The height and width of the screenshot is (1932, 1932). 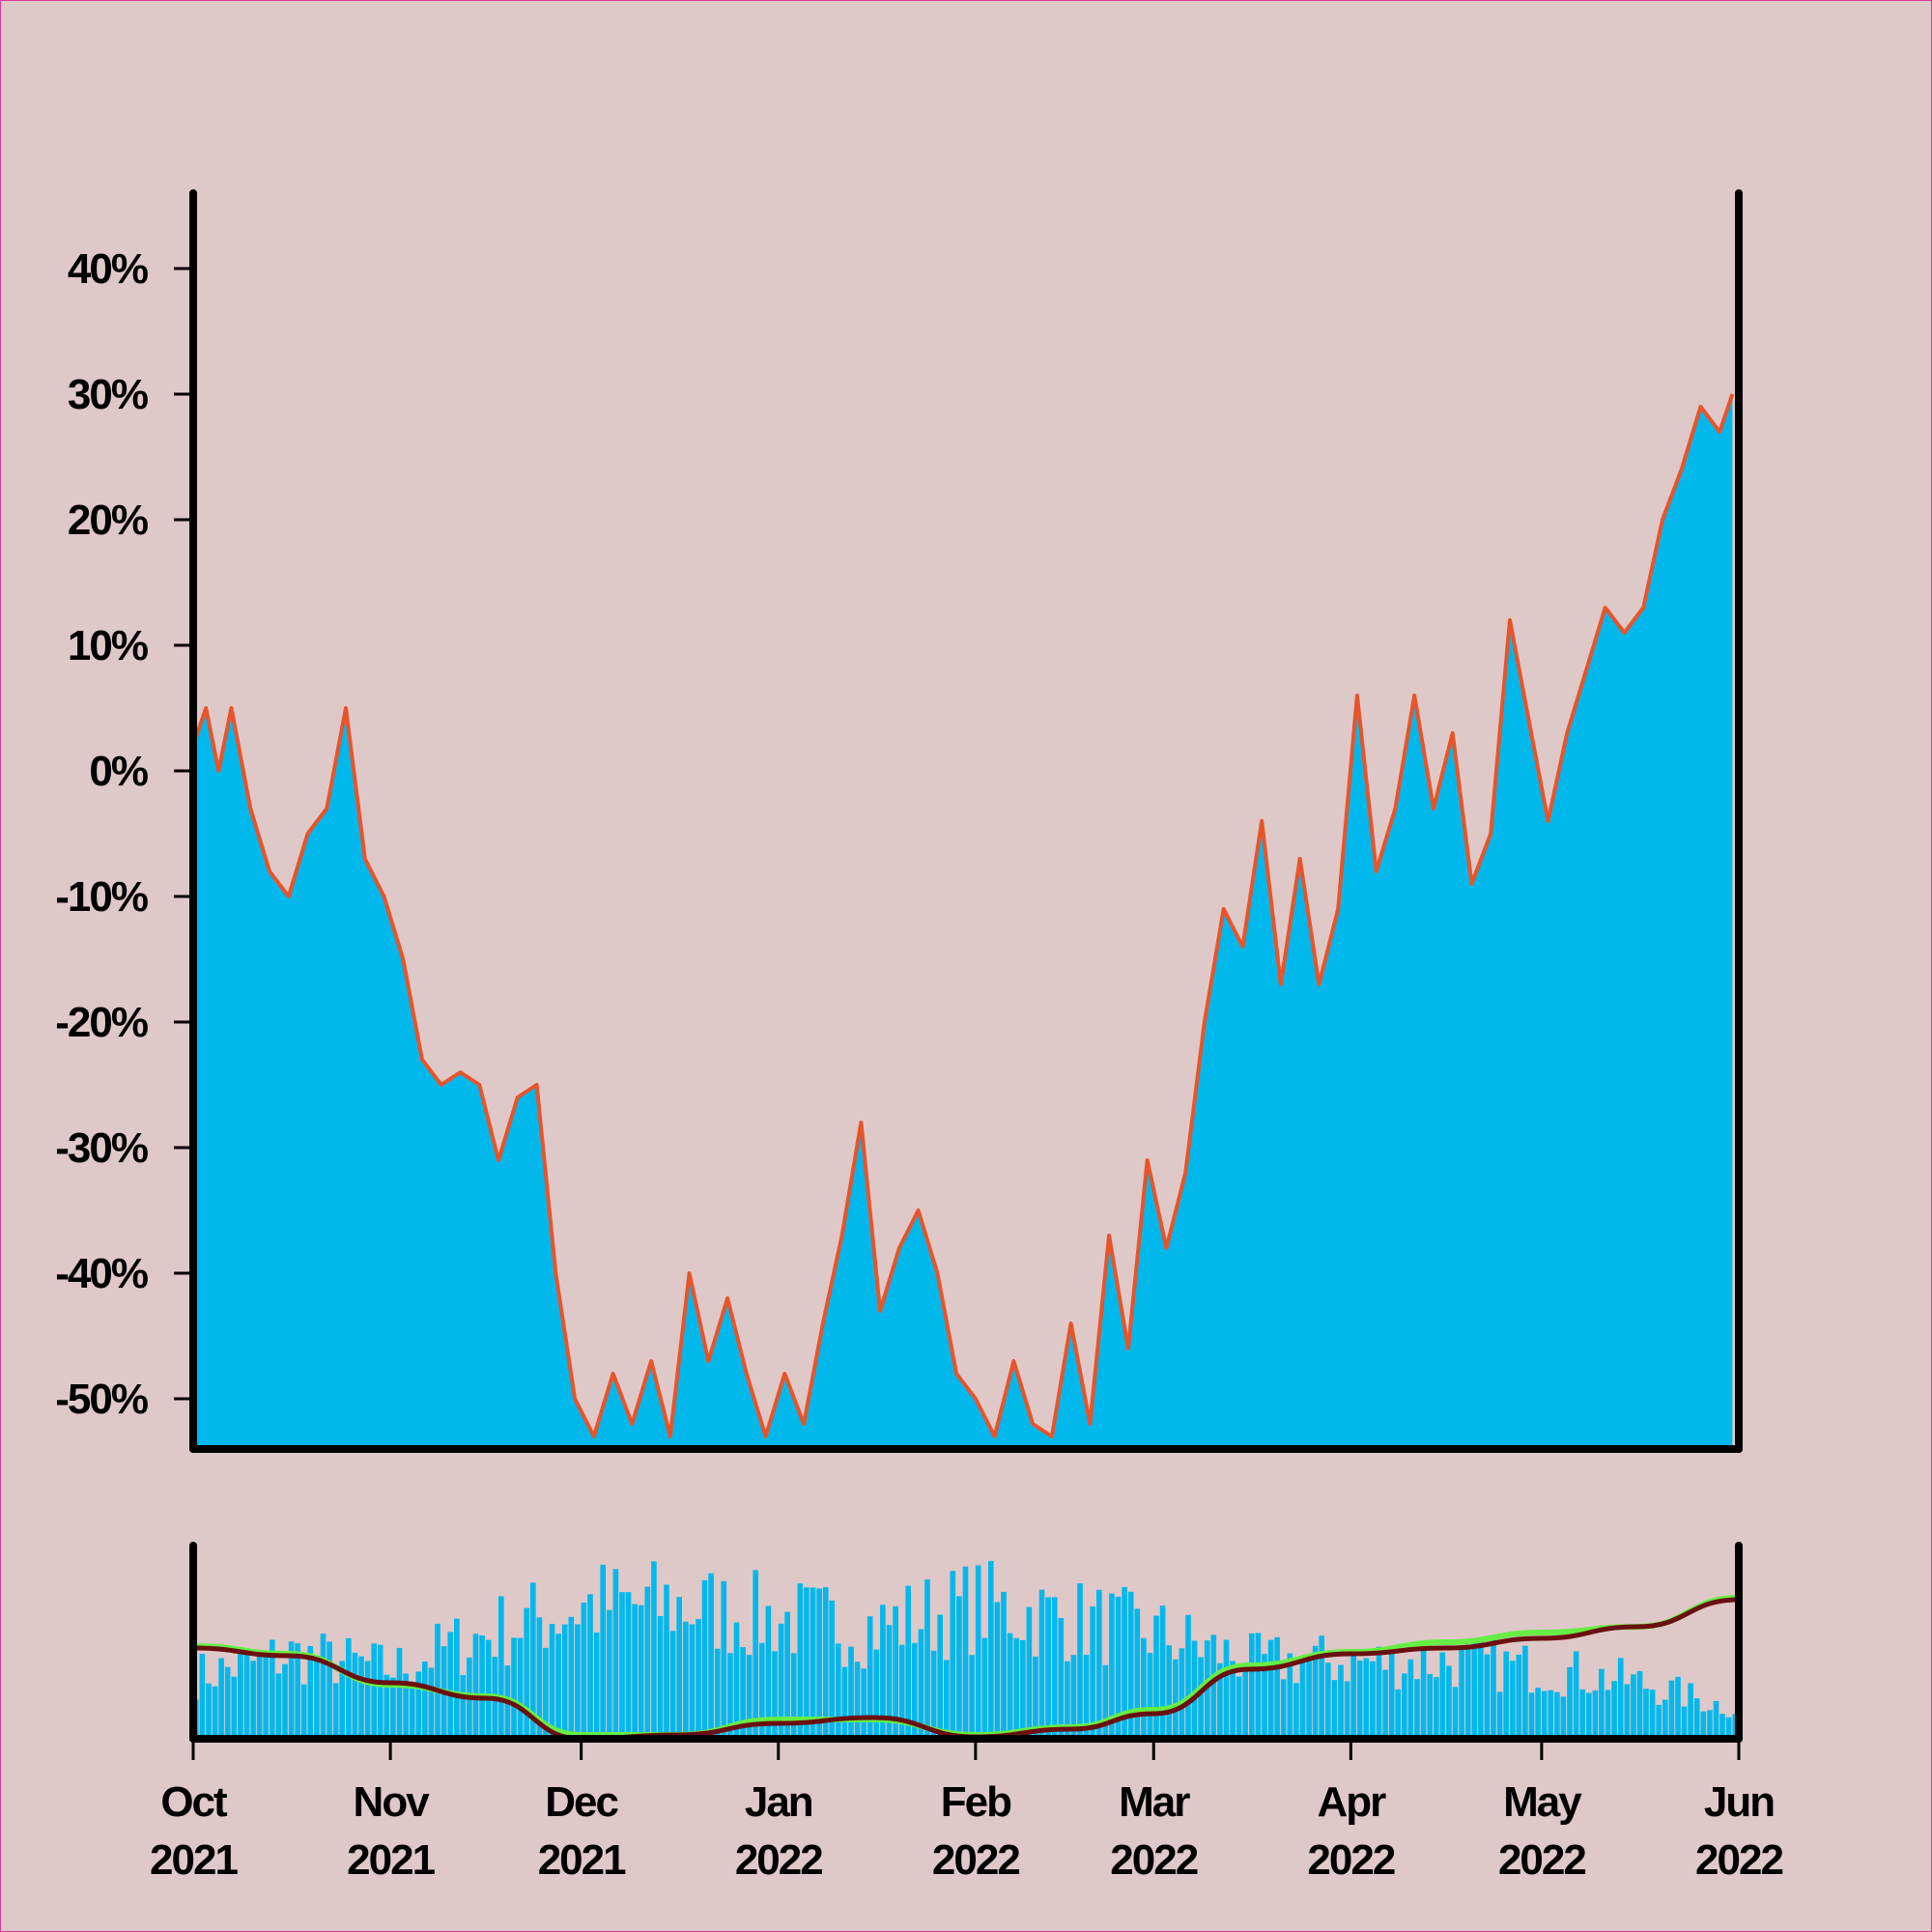 What do you see at coordinates (101, 897) in the screenshot?
I see `y-tick-label: -10%` at bounding box center [101, 897].